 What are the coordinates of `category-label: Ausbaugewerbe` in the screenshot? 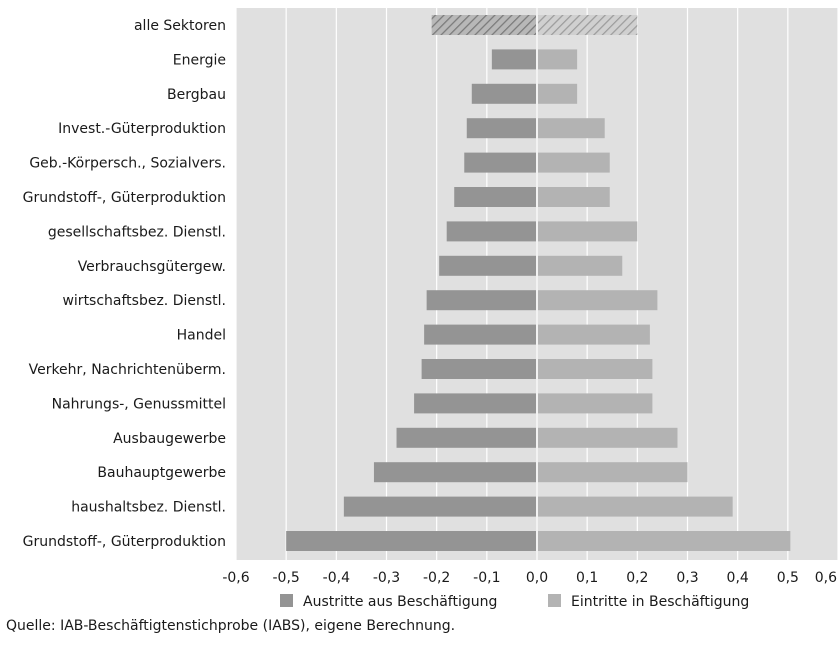 It's located at (169, 439).